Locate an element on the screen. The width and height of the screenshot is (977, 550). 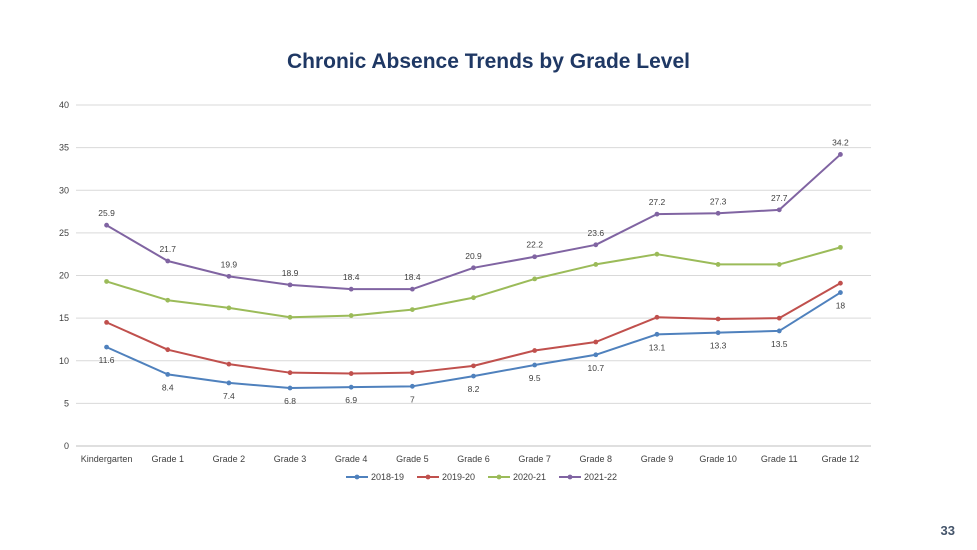
y-tick-label: 25 is located at coordinates (64, 233).